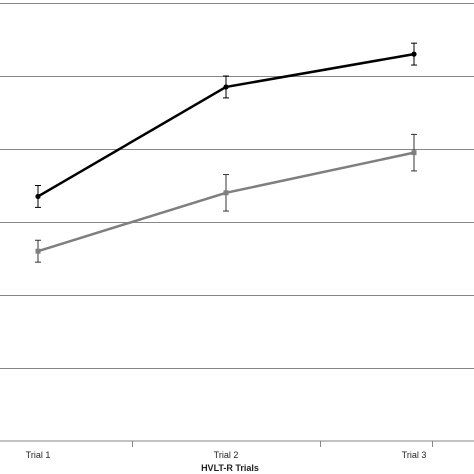  Describe the element at coordinates (38, 455) in the screenshot. I see `x-tick-label-1: Trial 1` at that location.